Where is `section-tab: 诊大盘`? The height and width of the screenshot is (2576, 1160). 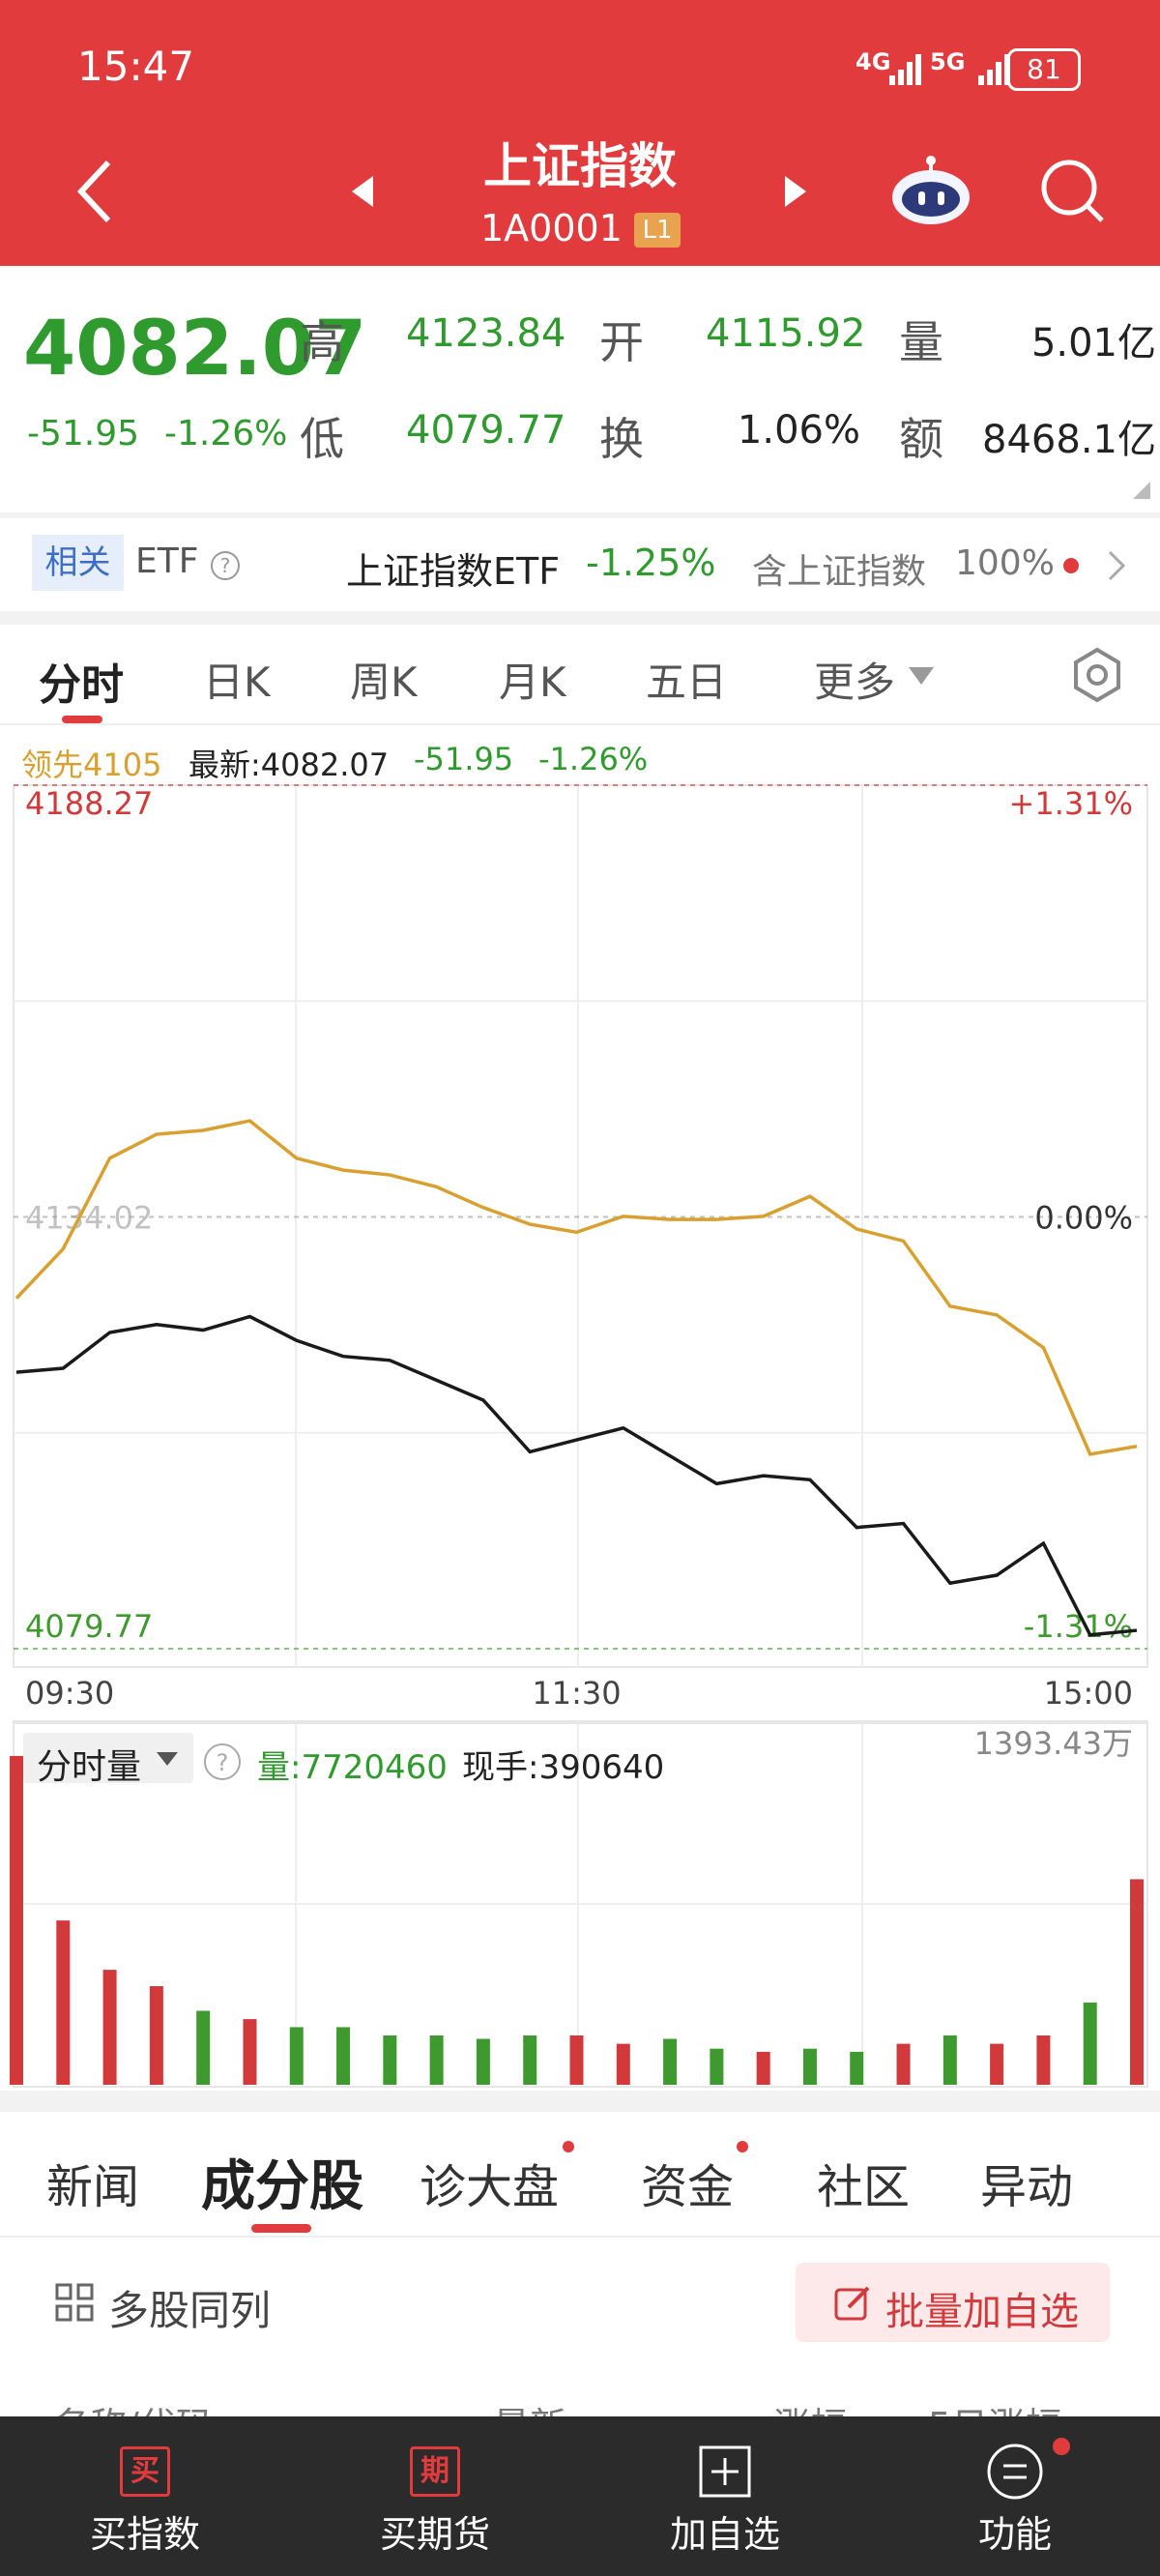
section-tab: 诊大盘 is located at coordinates (490, 2187).